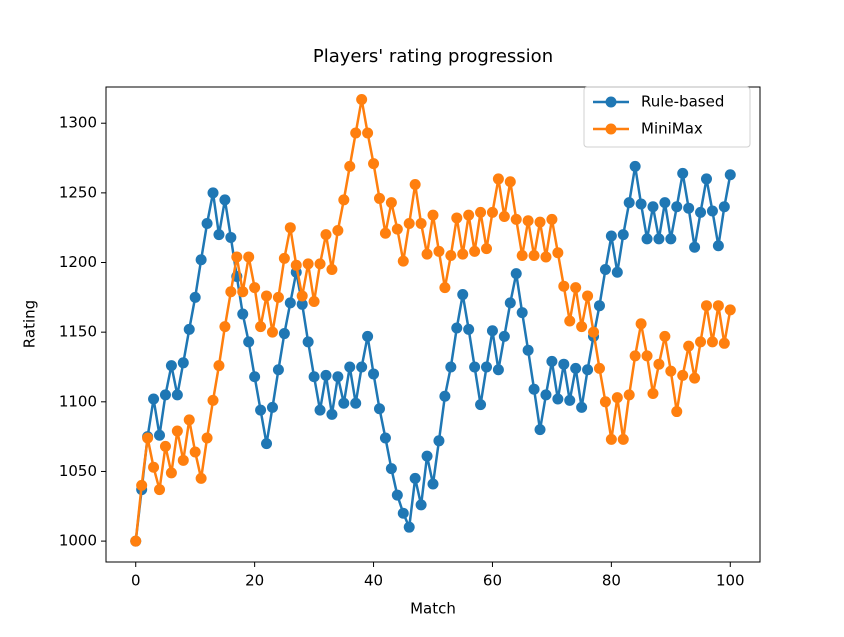 This screenshot has height=637, width=844. What do you see at coordinates (730, 581) in the screenshot?
I see `x-tick-label: 100` at bounding box center [730, 581].